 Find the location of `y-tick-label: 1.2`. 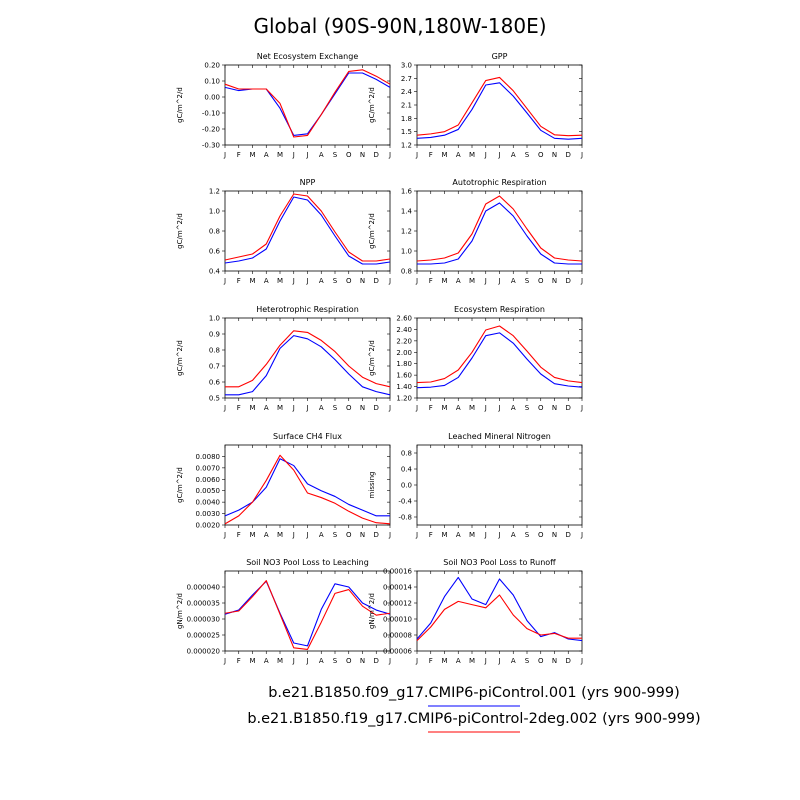

y-tick-label: 1.2 is located at coordinates (406, 146).